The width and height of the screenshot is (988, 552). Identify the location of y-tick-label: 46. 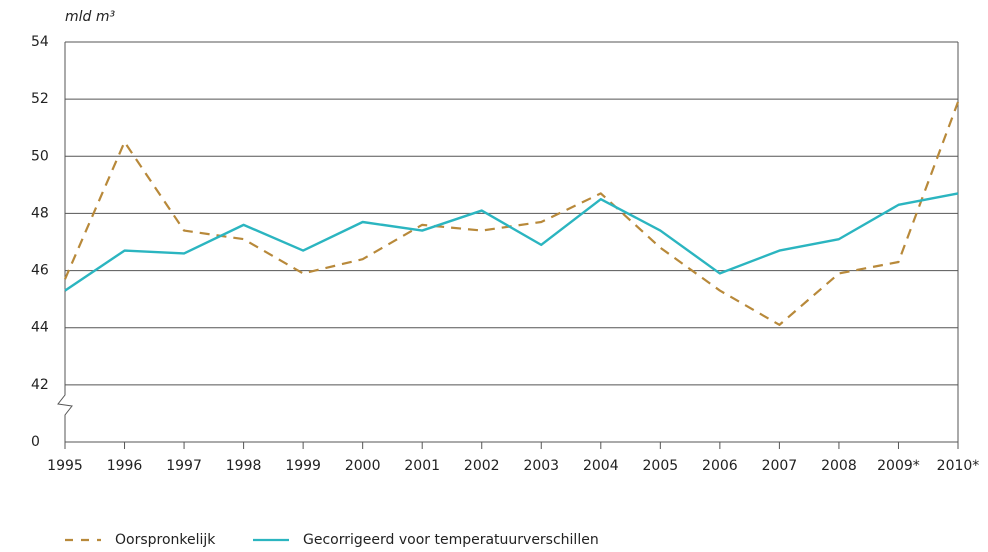
(40, 271).